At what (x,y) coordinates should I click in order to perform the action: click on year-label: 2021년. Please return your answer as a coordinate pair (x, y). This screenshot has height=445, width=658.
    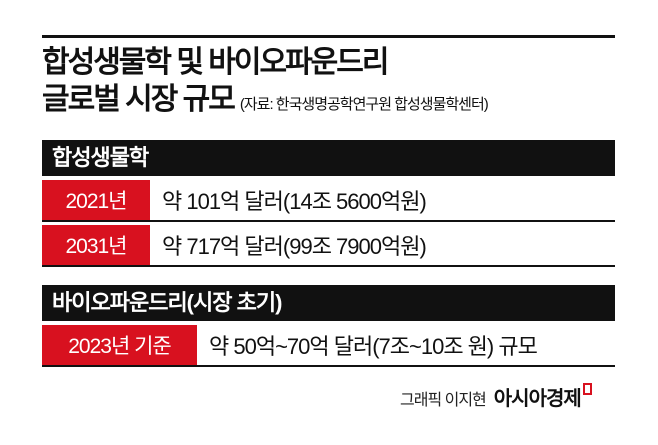
    Looking at the image, I should click on (96, 200).